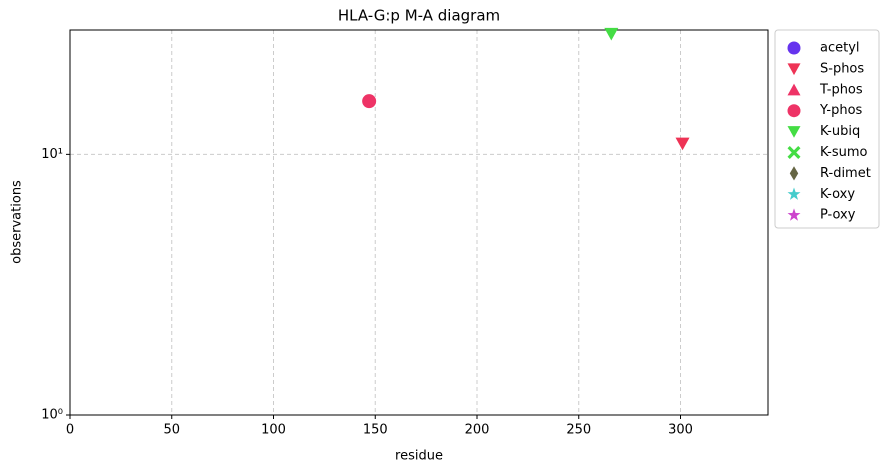  I want to click on legend-label: R-dimet, so click(845, 173).